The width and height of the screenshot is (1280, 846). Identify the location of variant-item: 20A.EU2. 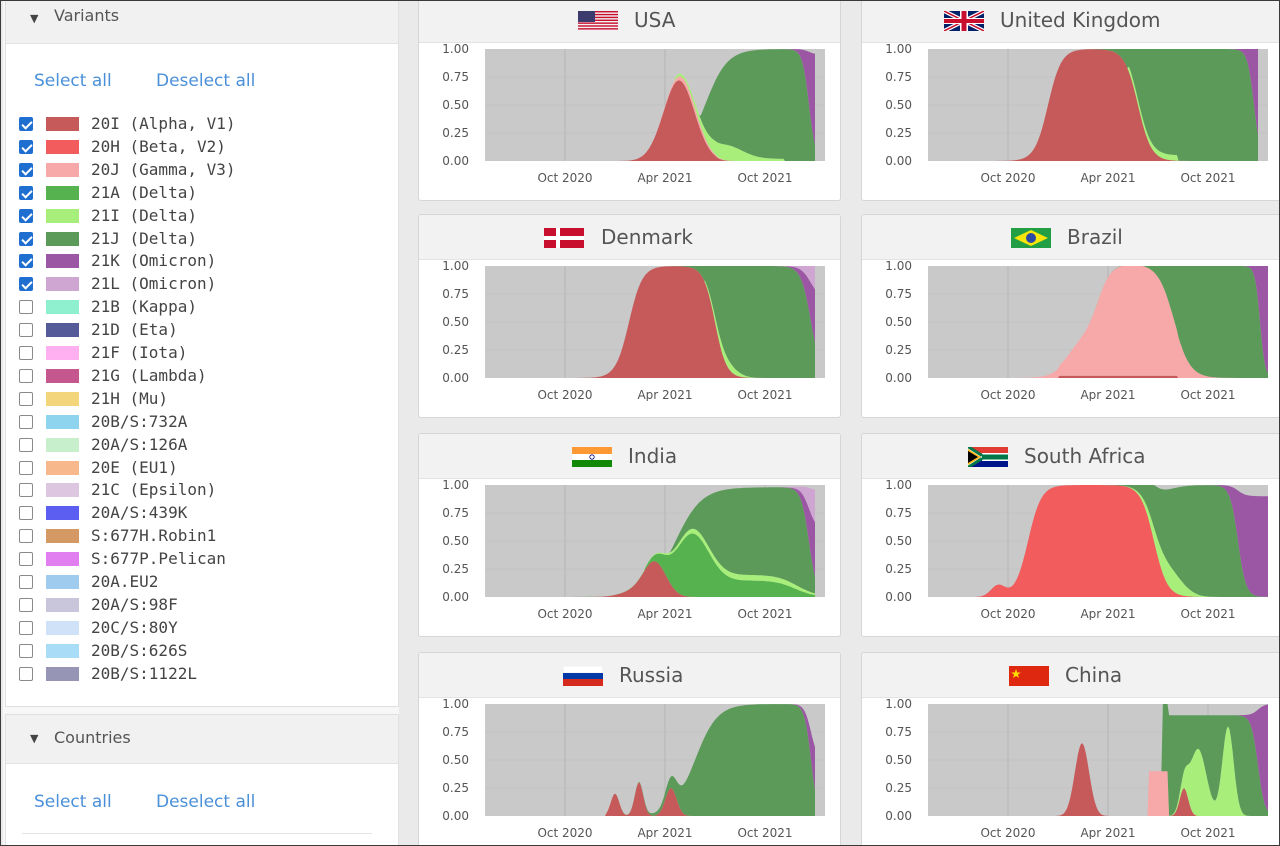
(204, 582).